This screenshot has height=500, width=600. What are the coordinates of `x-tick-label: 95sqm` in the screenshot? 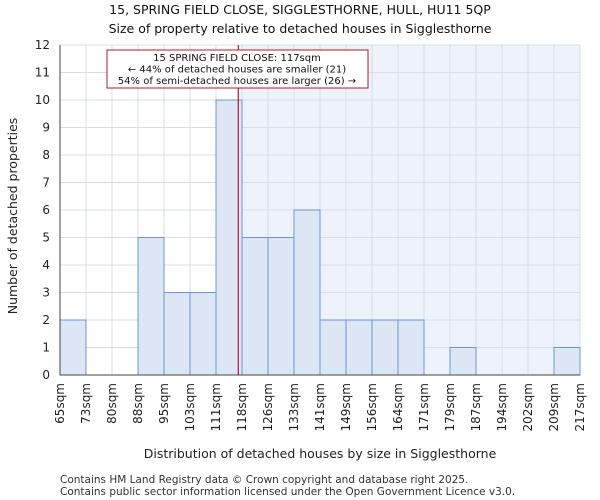 It's located at (164, 403).